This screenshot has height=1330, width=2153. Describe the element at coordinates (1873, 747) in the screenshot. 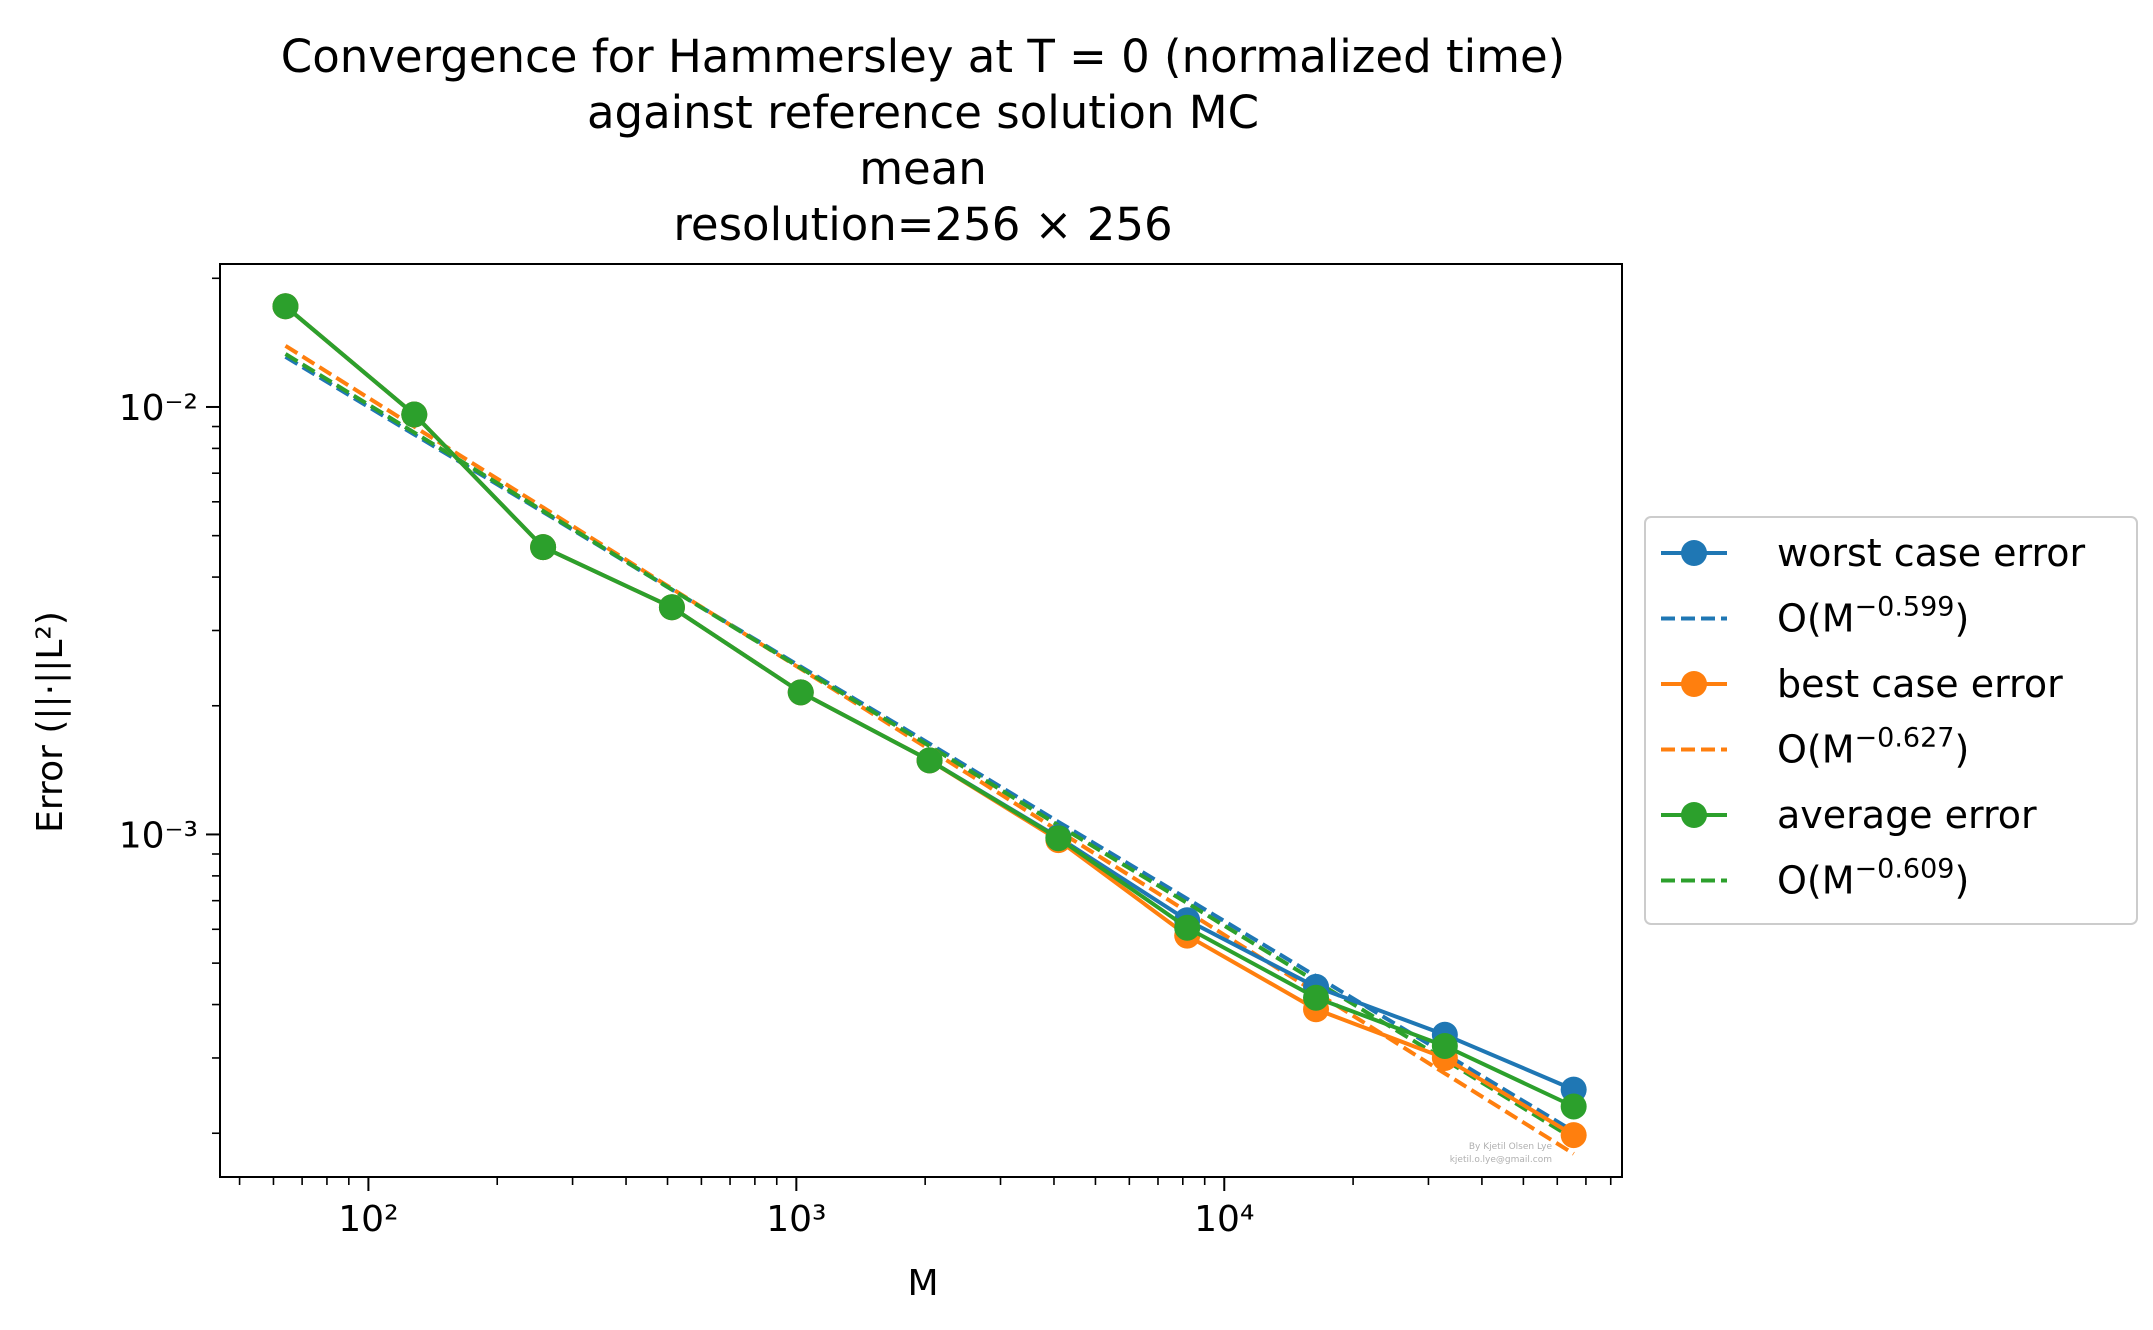

I see `legend-label: O(M−0.627)` at that location.